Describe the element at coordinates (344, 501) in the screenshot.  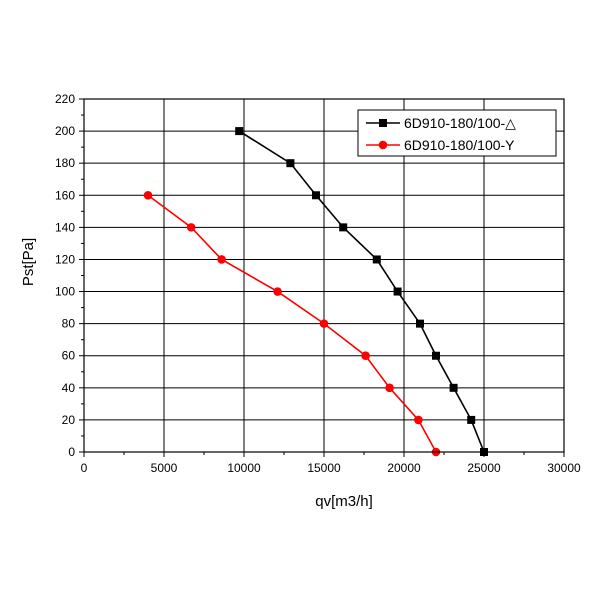
I see `x-axis-title: qv[m3/h]` at that location.